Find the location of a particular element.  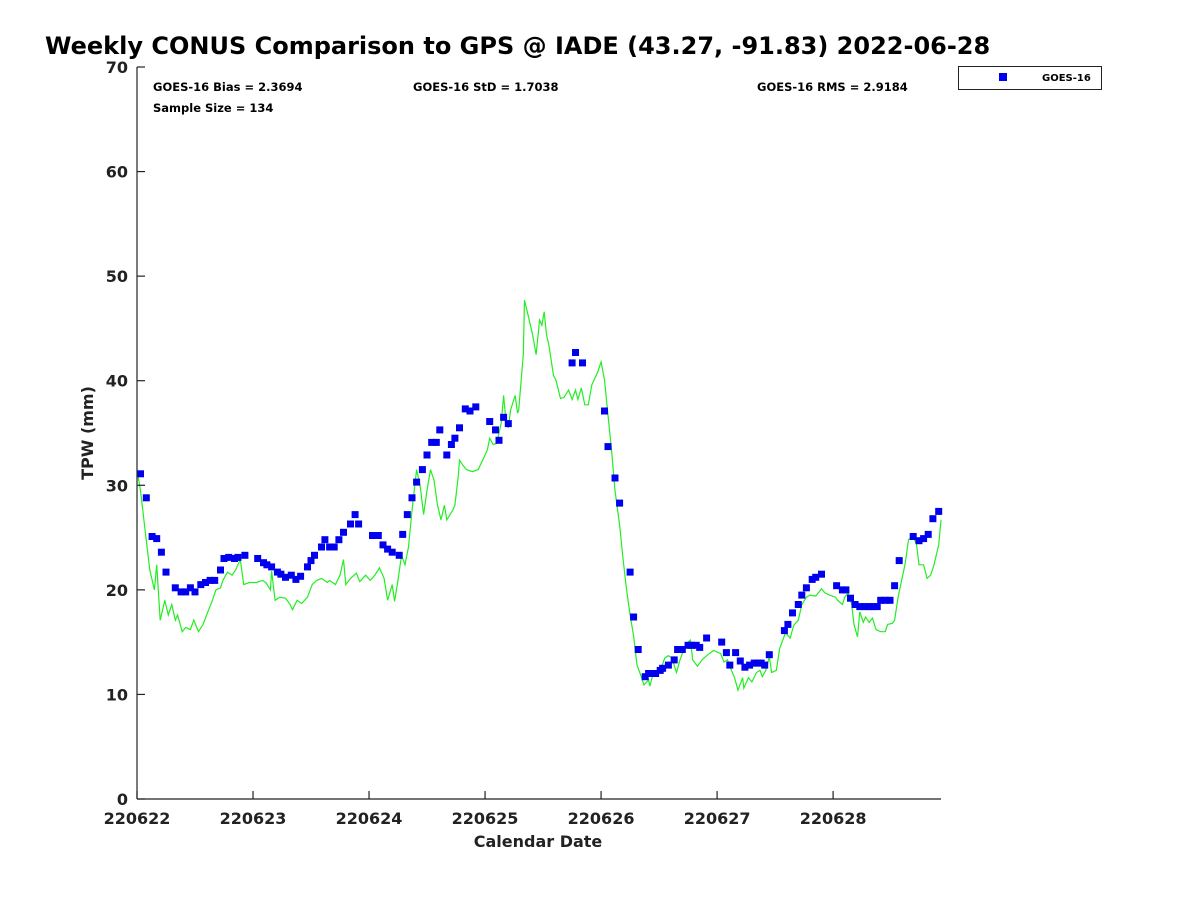

y-axis-label: TPW (mm) is located at coordinates (87, 433).